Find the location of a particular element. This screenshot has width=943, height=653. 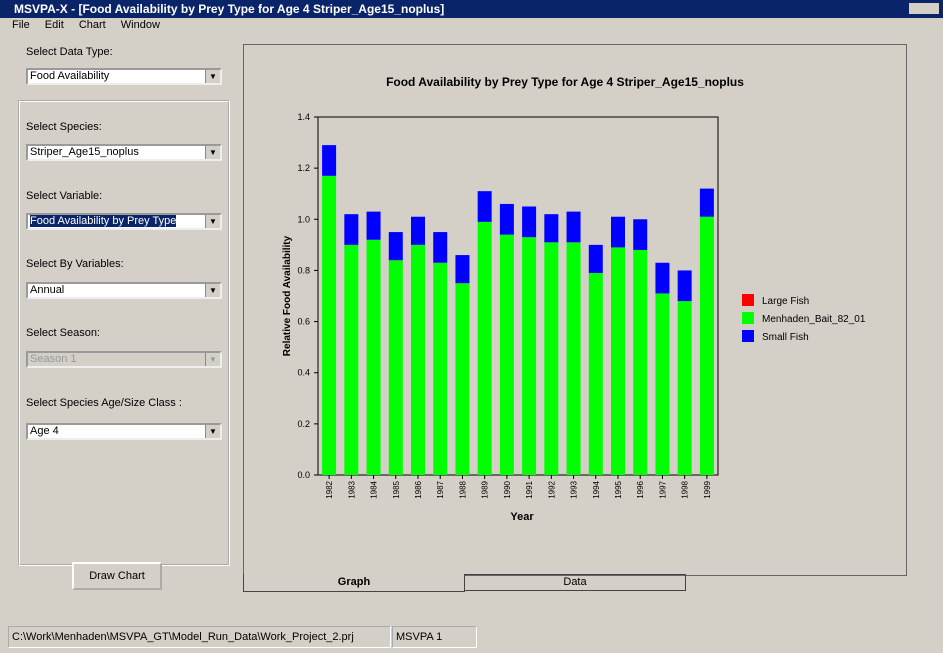

dropdown-value: Annual is located at coordinates (47, 290).